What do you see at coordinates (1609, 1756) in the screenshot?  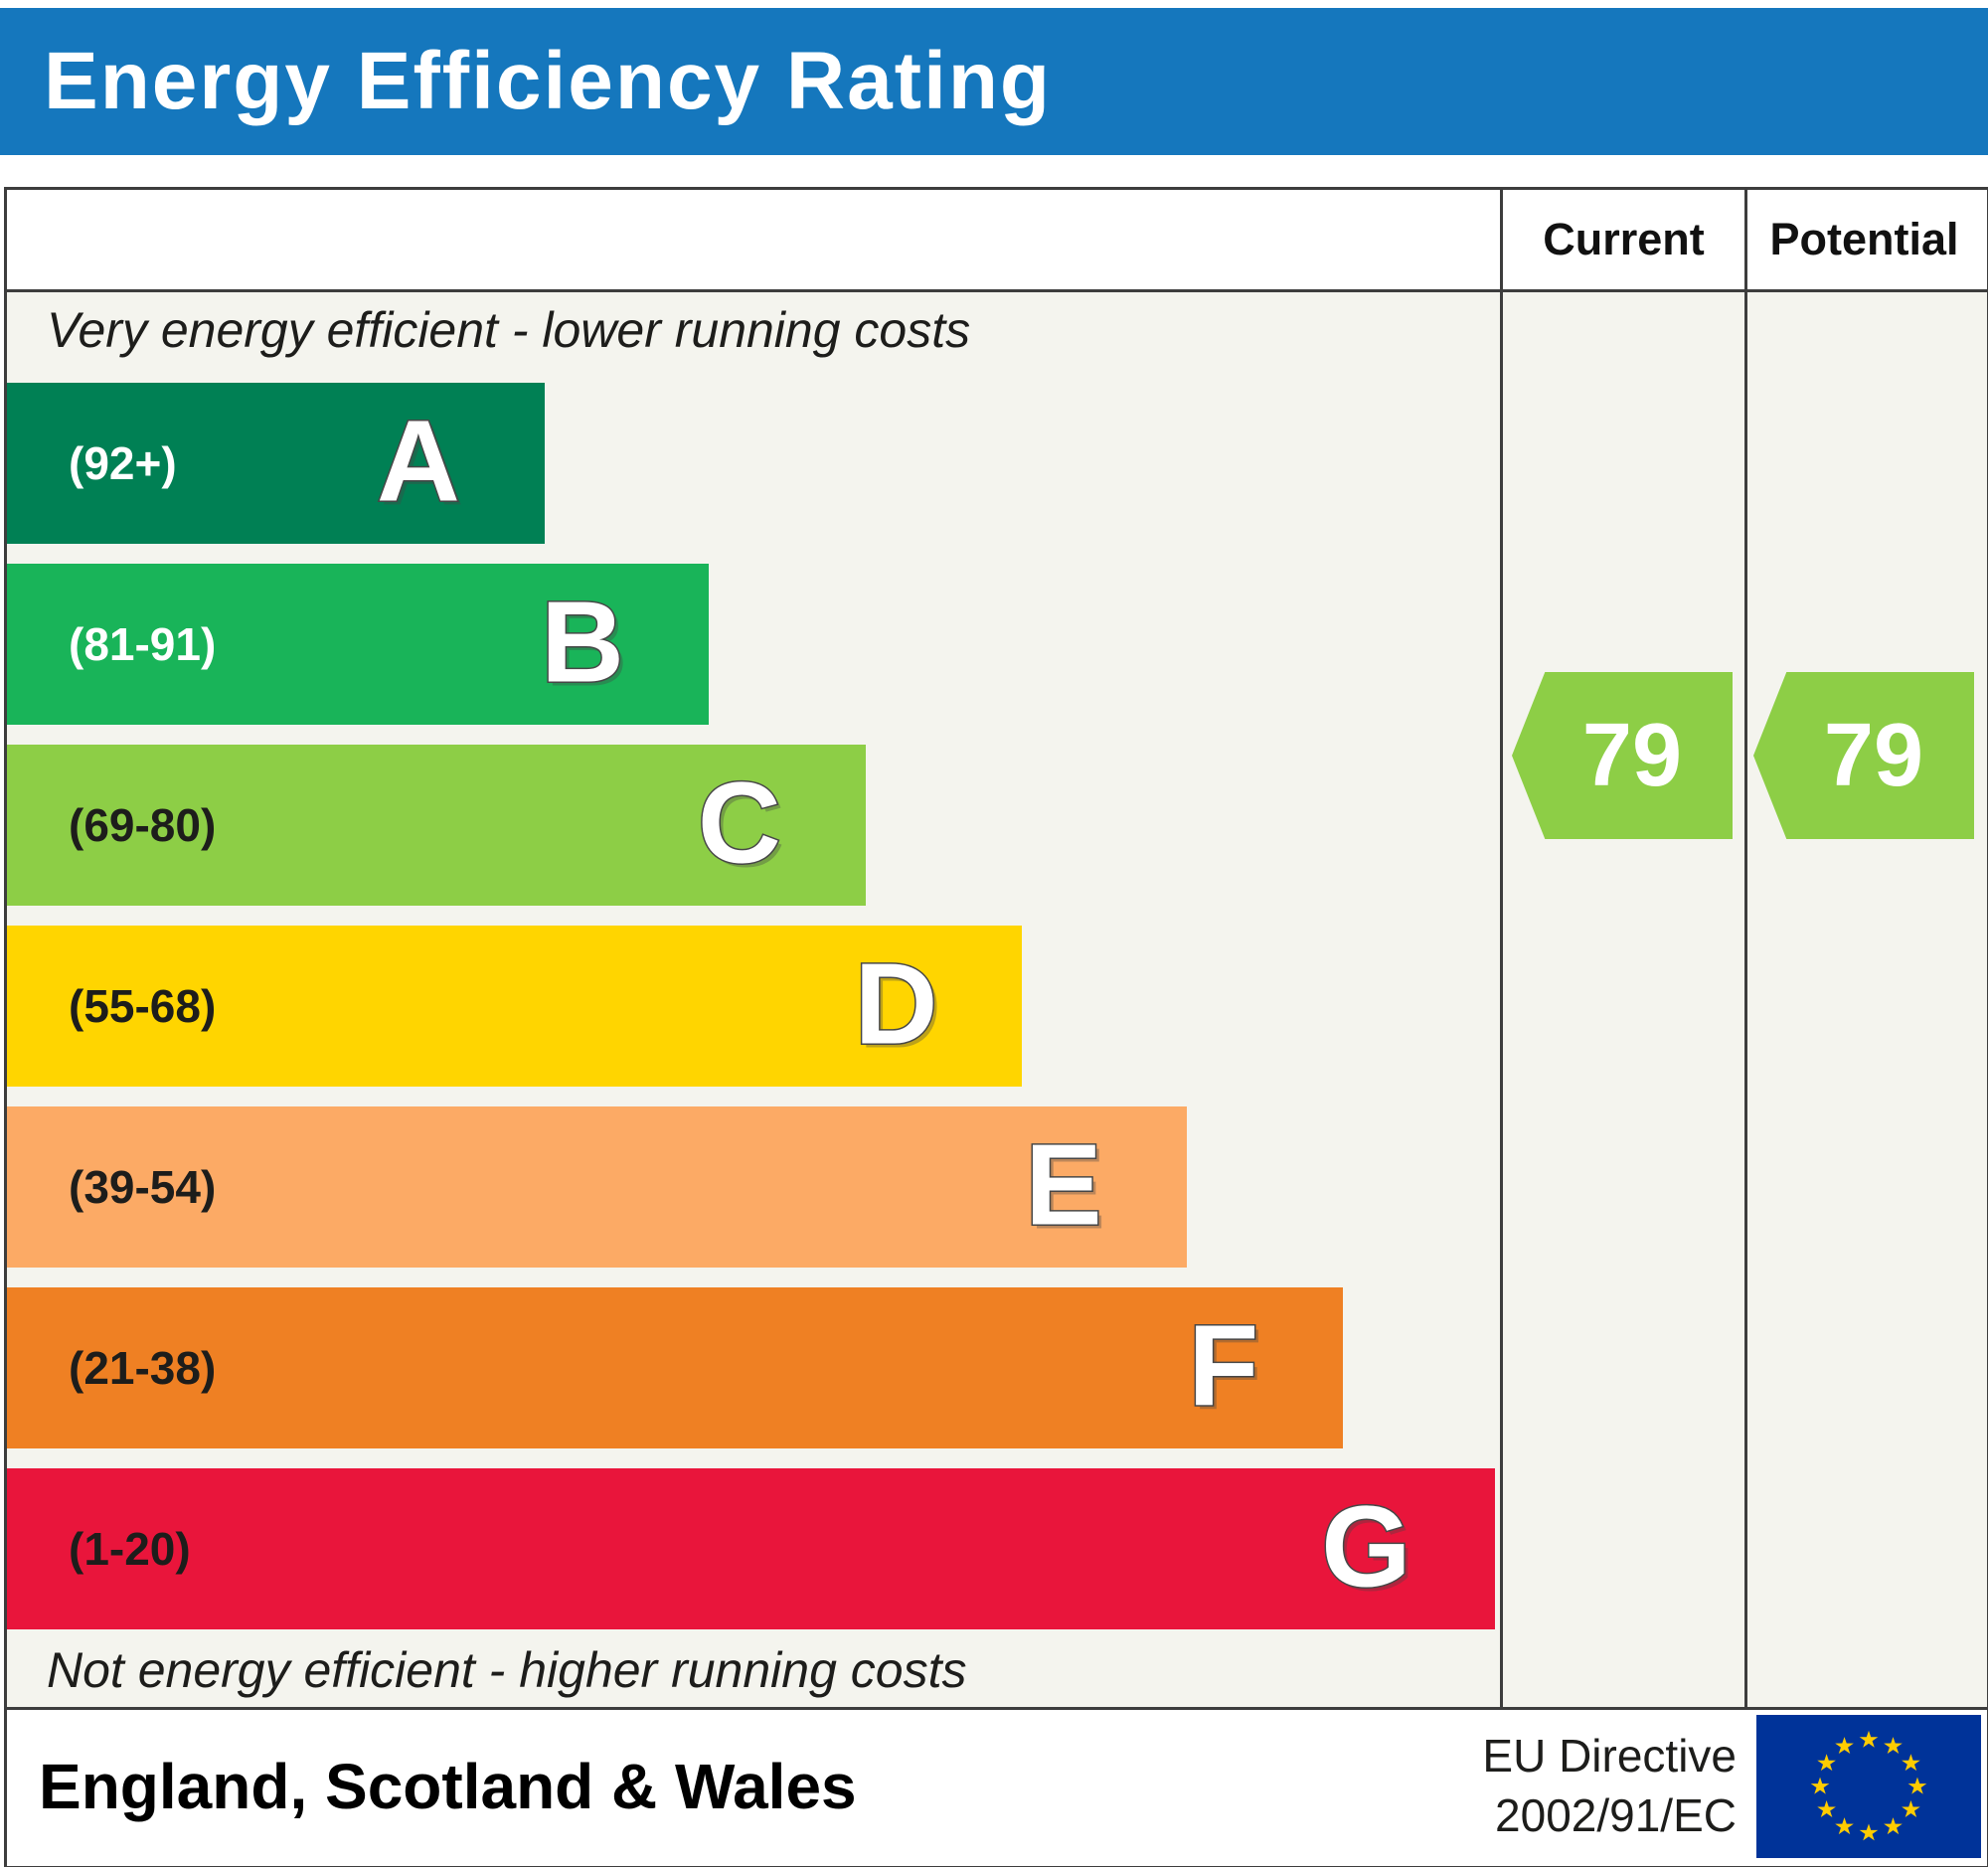 I see `eu-directive-line1: EU Directive` at bounding box center [1609, 1756].